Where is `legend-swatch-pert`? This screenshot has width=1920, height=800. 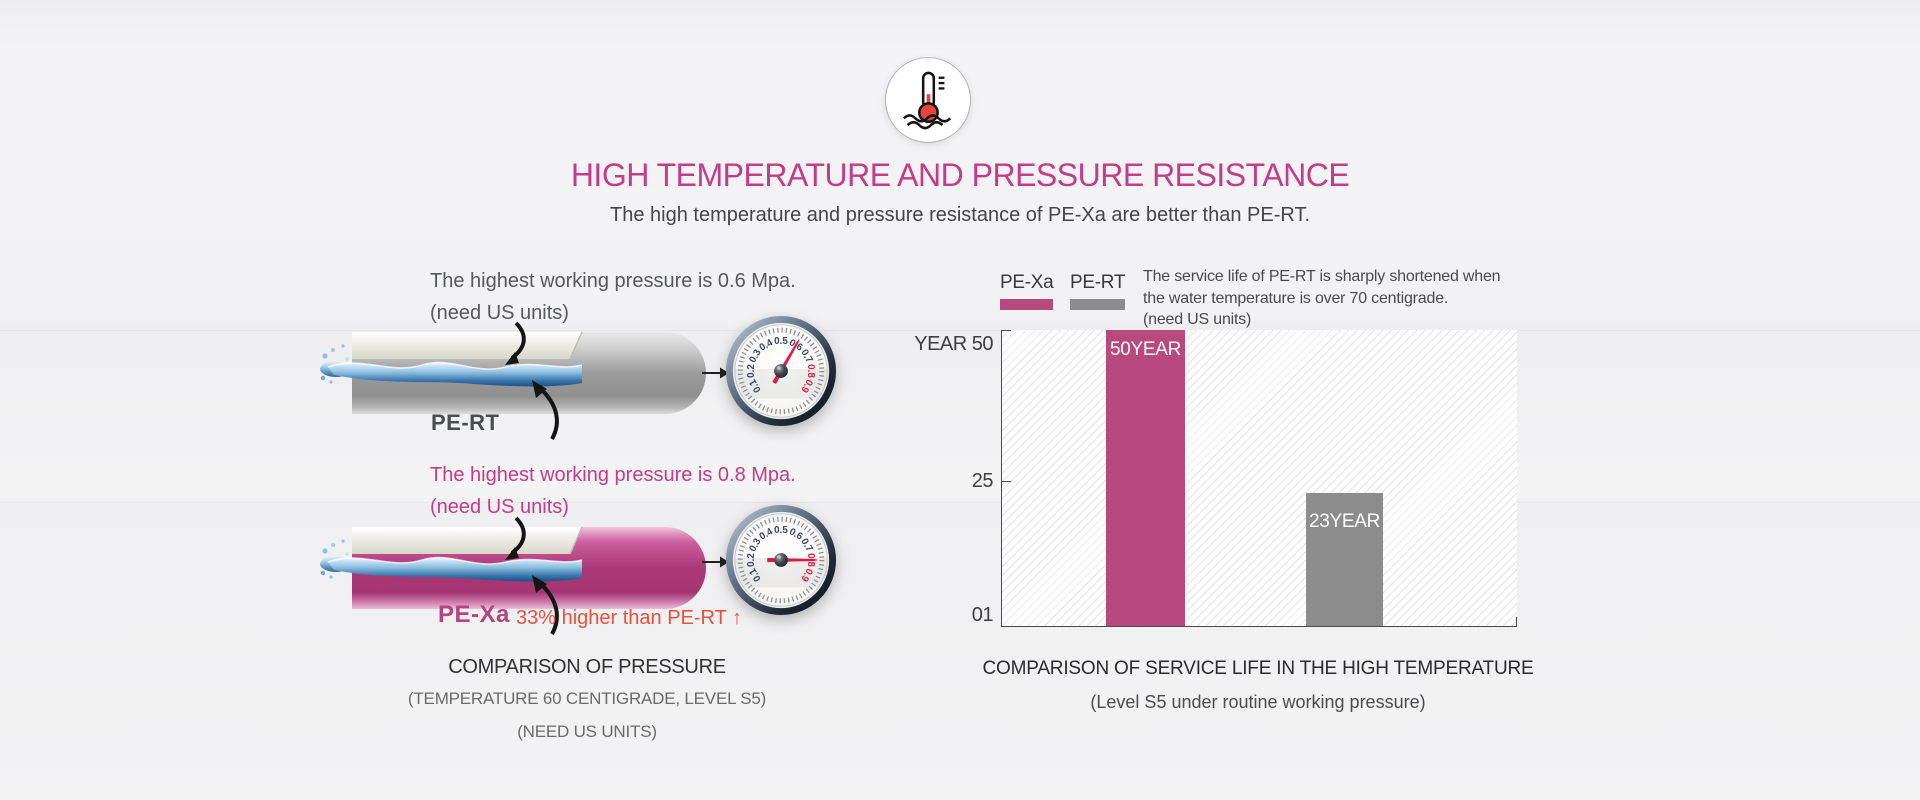 legend-swatch-pert is located at coordinates (1097, 304).